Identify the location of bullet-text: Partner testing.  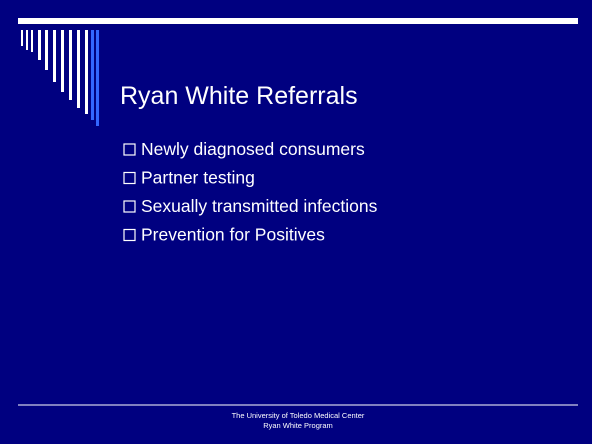
(198, 178).